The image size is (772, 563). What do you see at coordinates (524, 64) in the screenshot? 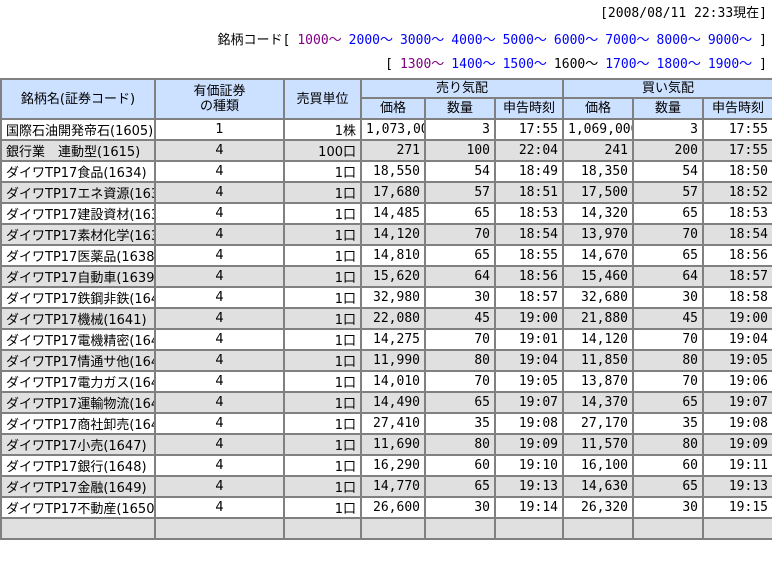
I see `code-link-1500: 1500～` at bounding box center [524, 64].